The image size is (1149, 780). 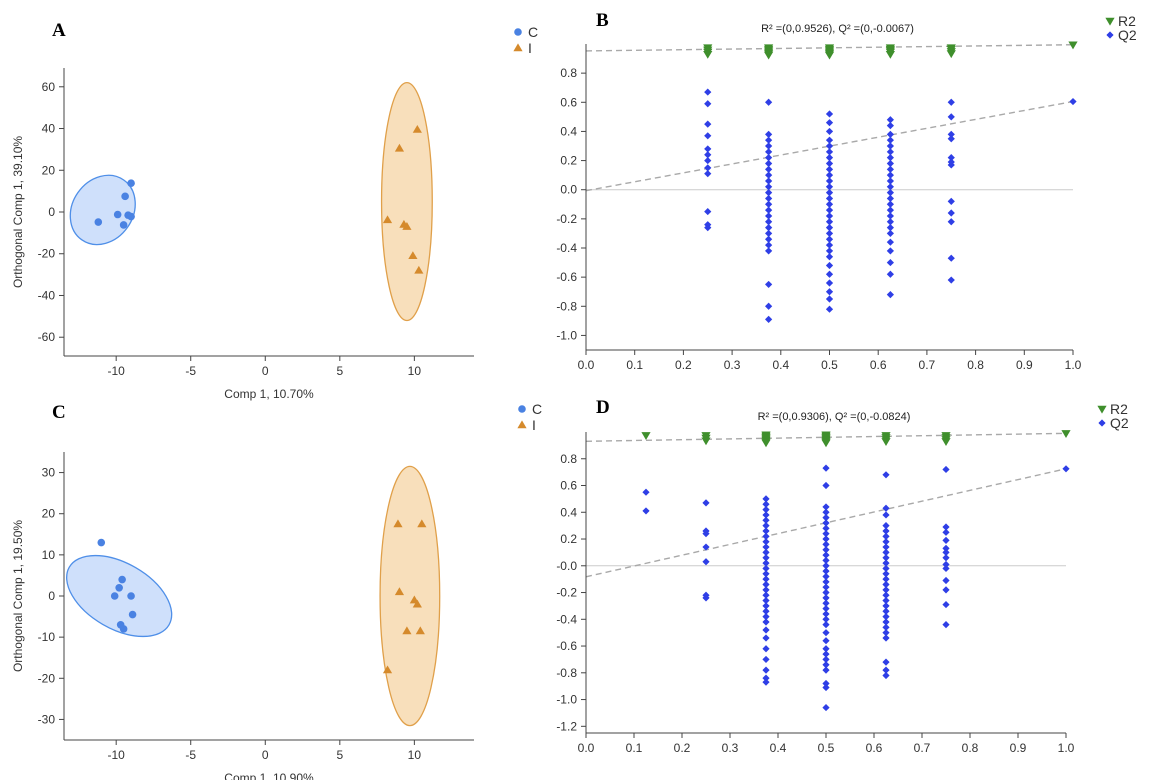 What do you see at coordinates (59, 30) in the screenshot?
I see `panel-label-a: A` at bounding box center [59, 30].